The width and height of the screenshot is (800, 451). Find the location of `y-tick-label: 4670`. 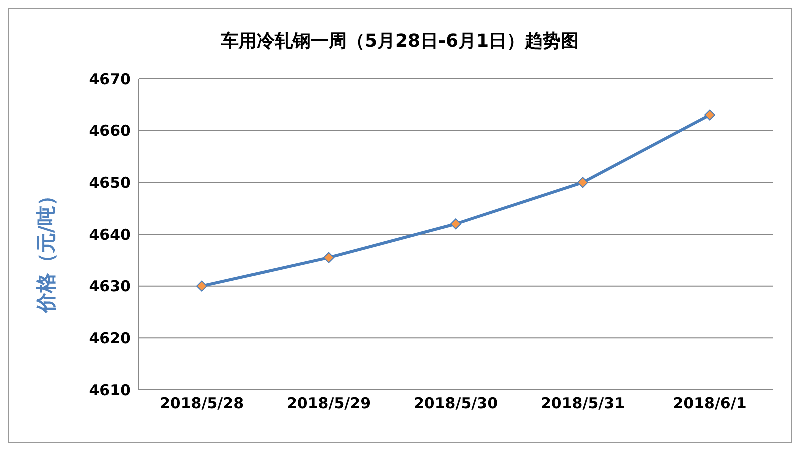

y-tick-label: 4670 is located at coordinates (110, 79).